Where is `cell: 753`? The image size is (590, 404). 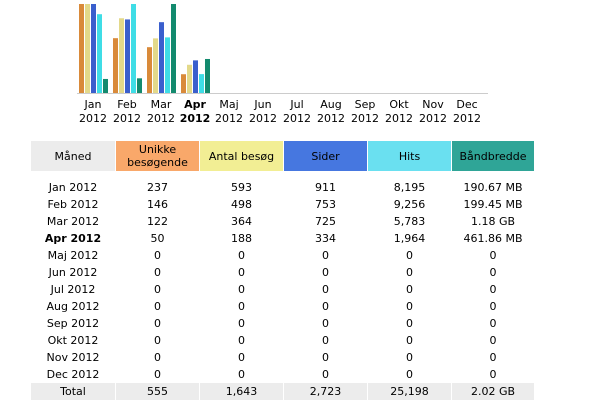
cell: 753 is located at coordinates (325, 204).